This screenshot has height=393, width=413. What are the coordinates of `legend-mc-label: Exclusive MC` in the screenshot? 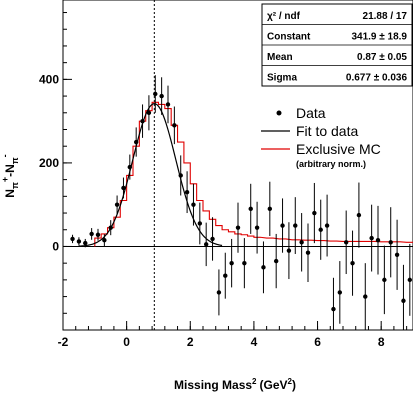 It's located at (338, 149).